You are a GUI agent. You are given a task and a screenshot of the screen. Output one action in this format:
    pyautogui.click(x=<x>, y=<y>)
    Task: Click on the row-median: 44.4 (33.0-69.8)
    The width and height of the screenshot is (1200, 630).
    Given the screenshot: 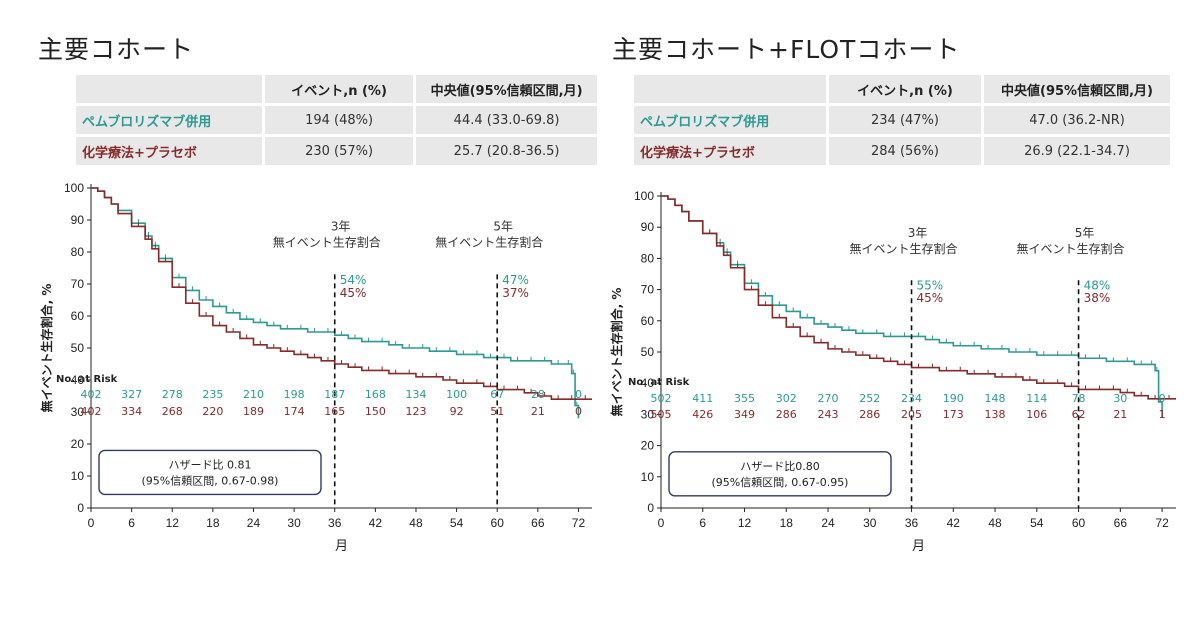 What is the action you would take?
    pyautogui.click(x=508, y=120)
    